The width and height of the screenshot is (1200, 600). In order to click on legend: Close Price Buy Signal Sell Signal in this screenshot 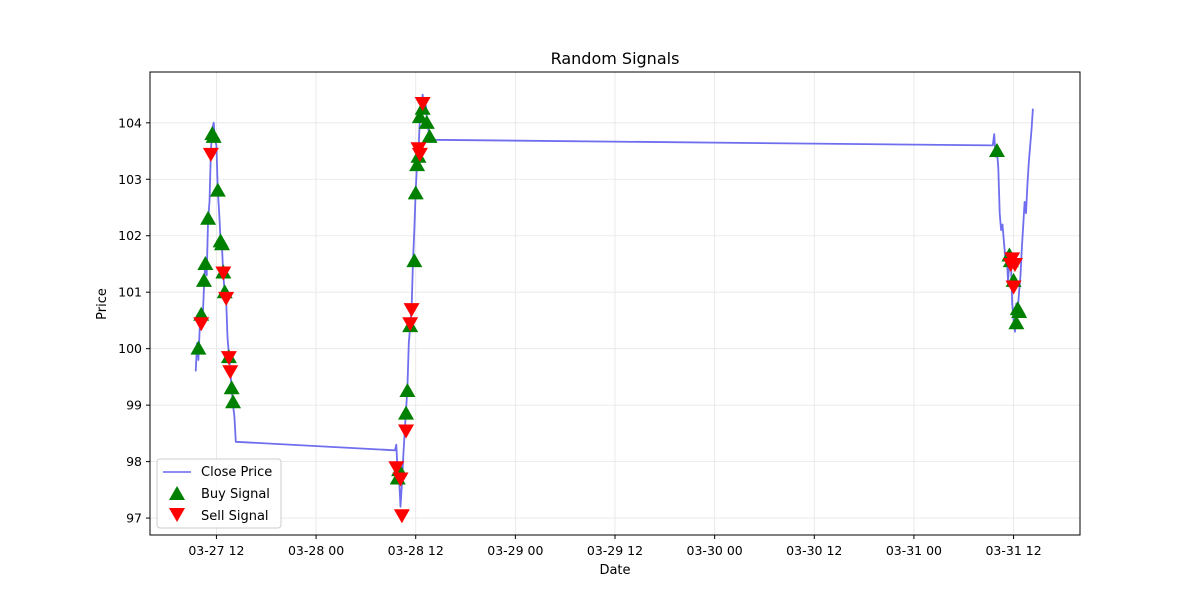, I will do `click(219, 493)`.